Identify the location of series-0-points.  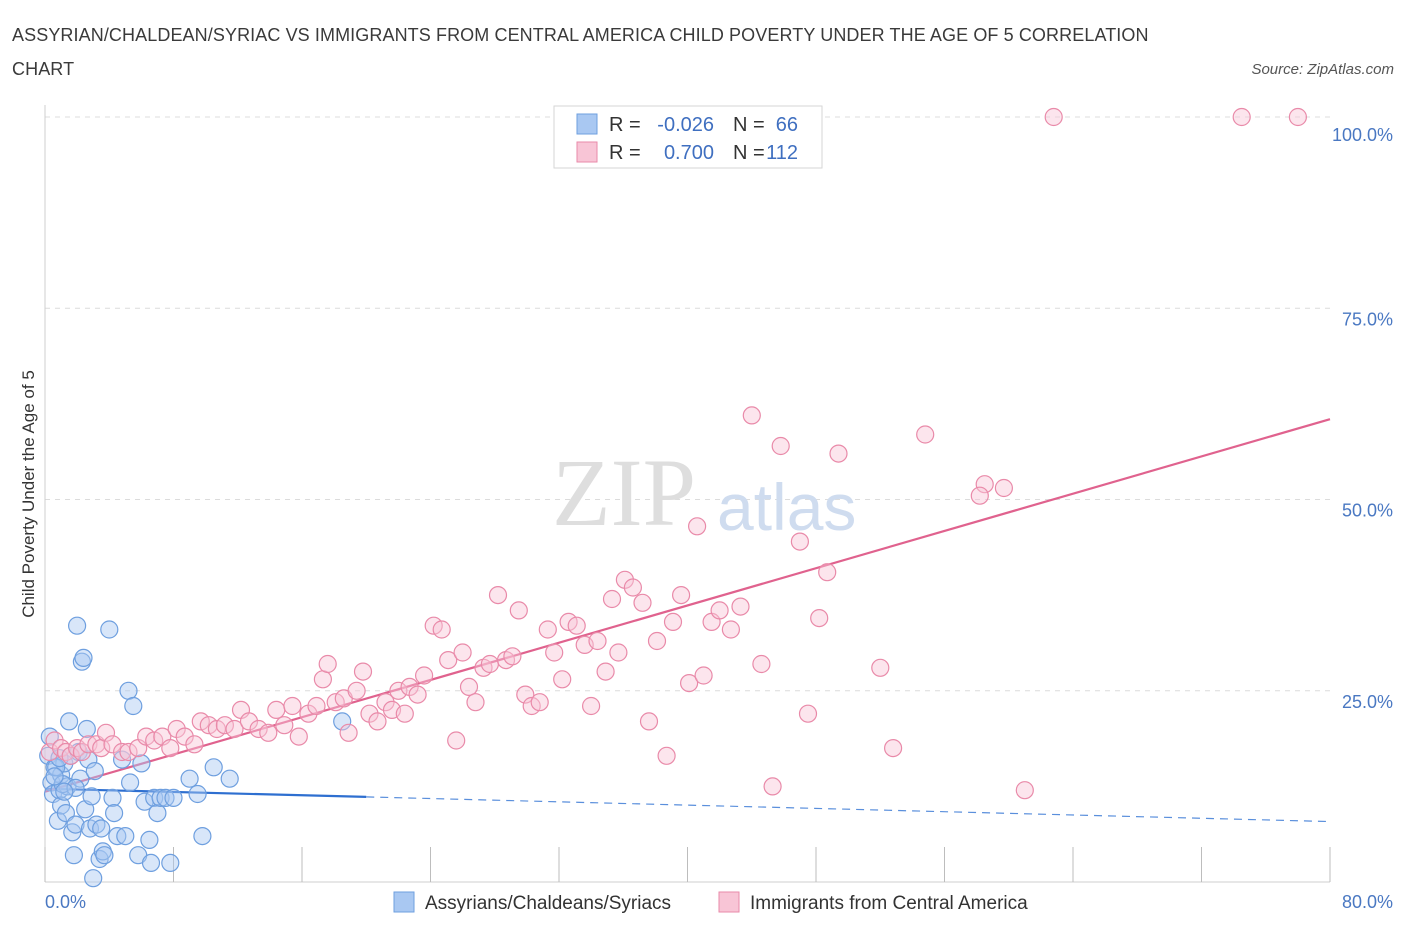
(195, 752).